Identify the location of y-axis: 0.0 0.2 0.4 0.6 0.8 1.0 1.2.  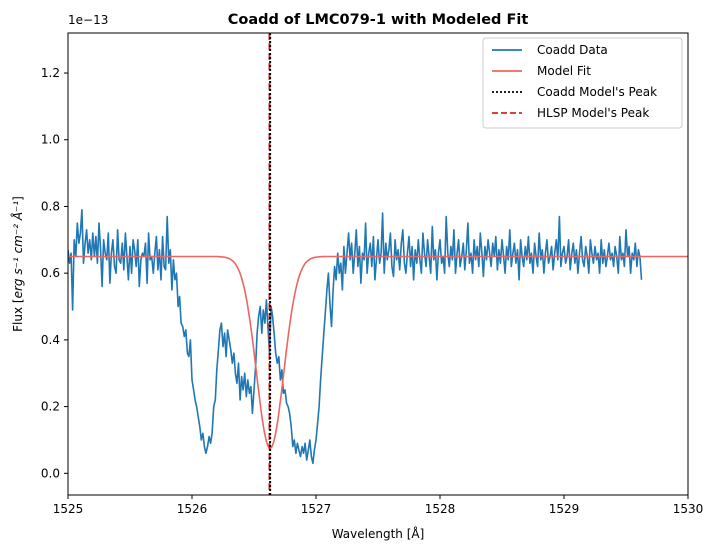
(54, 273).